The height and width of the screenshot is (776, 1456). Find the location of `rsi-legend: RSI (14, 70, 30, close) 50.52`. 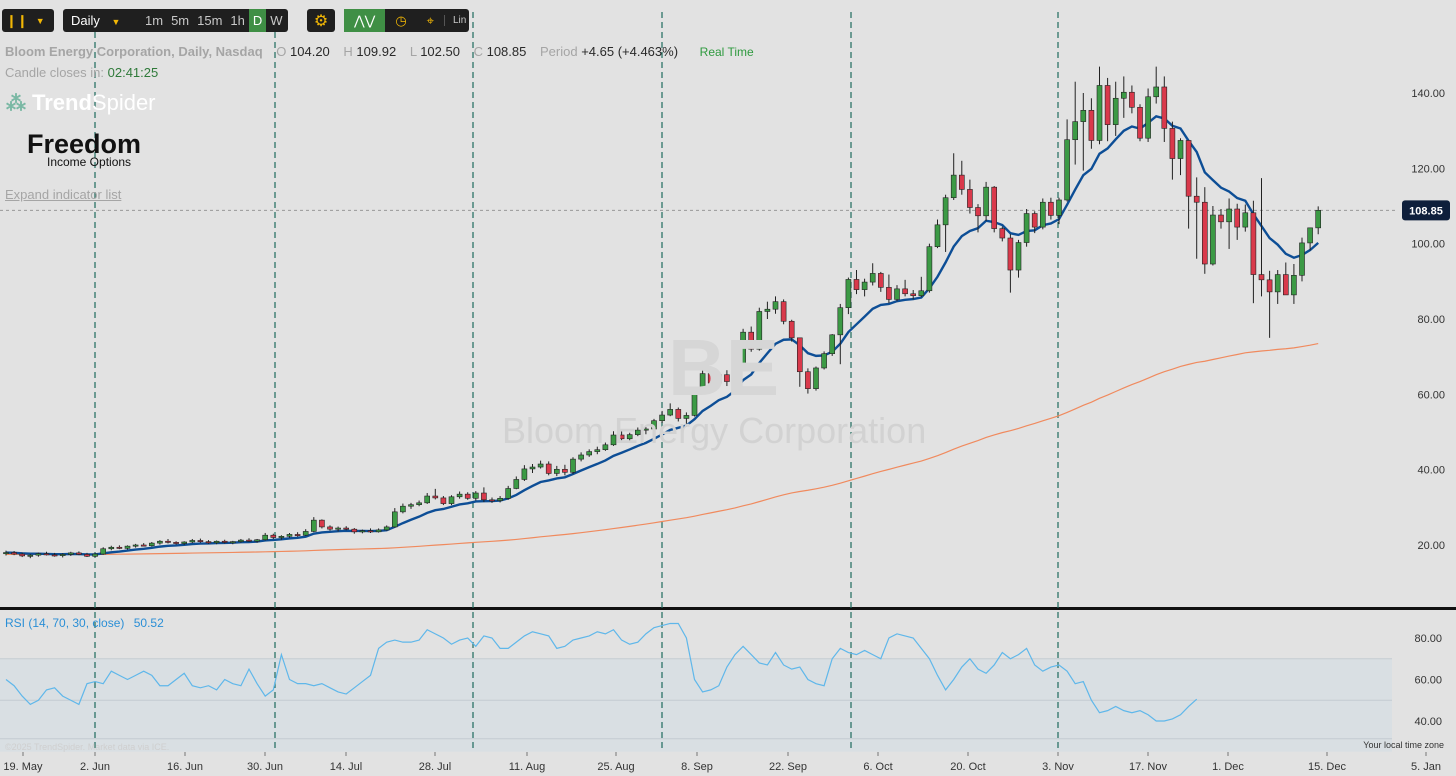

rsi-legend: RSI (14, 70, 30, close) 50.52 is located at coordinates (84, 623).